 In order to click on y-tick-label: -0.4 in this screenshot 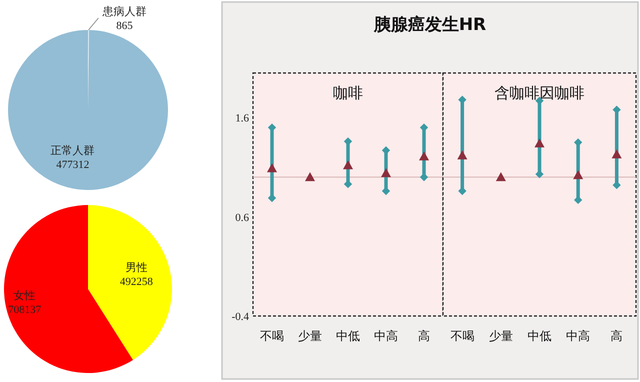, I will do `click(241, 317)`.